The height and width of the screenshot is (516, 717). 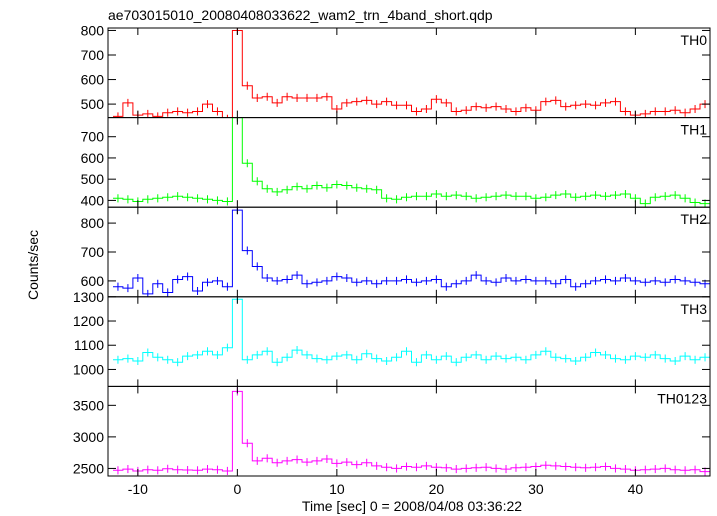 I want to click on error-bars-th0123, so click(x=411, y=431).